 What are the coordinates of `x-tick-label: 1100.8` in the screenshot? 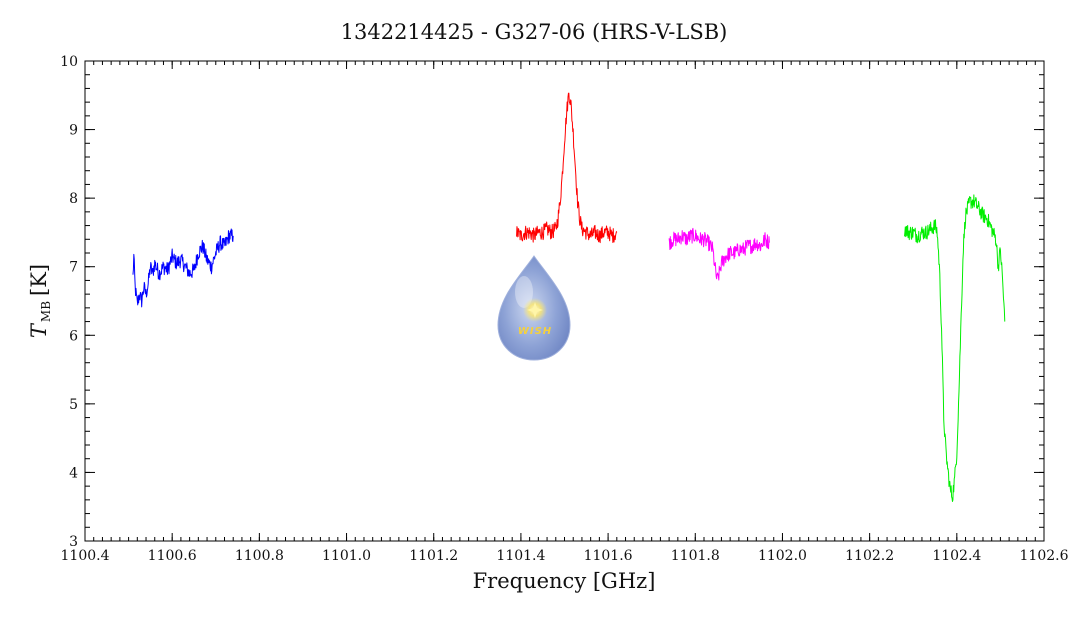 It's located at (259, 556).